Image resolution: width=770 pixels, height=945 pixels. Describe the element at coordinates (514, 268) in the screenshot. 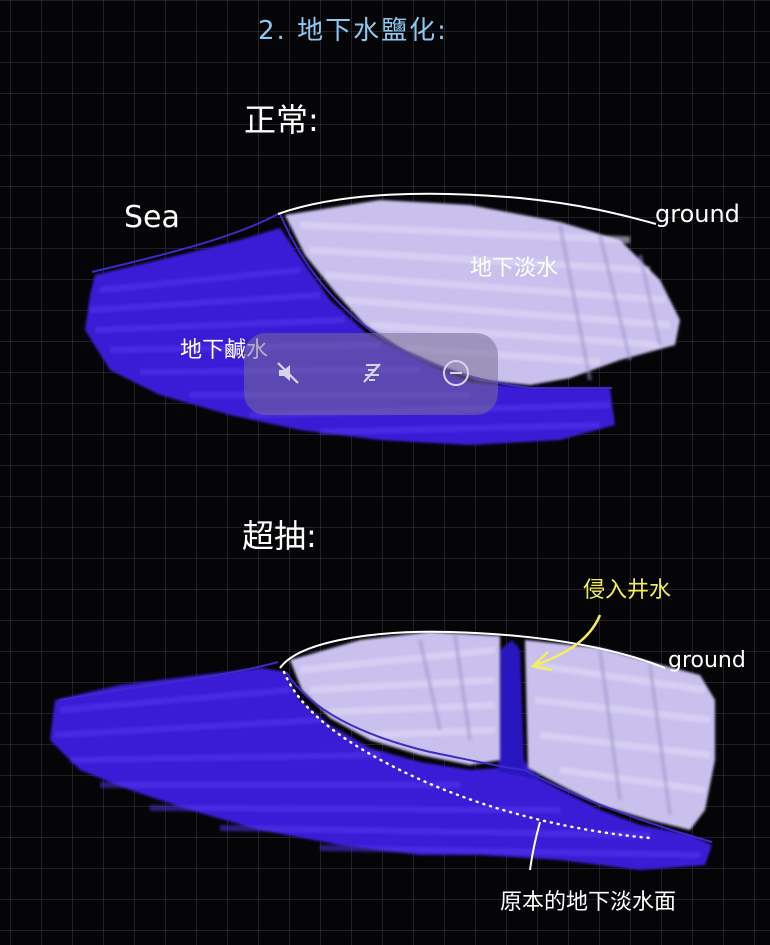

I see `freshwater-label: 地下淡水` at that location.